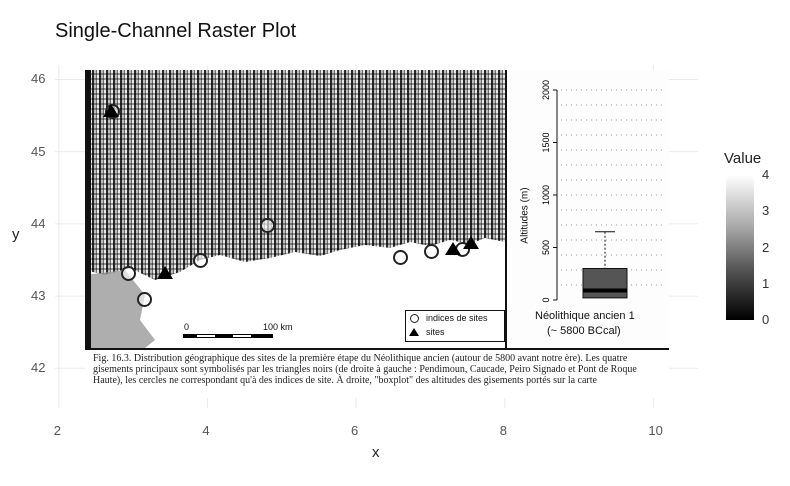 This screenshot has height=486, width=790. Describe the element at coordinates (355, 430) in the screenshot. I see `x-tick-label: 6` at that location.